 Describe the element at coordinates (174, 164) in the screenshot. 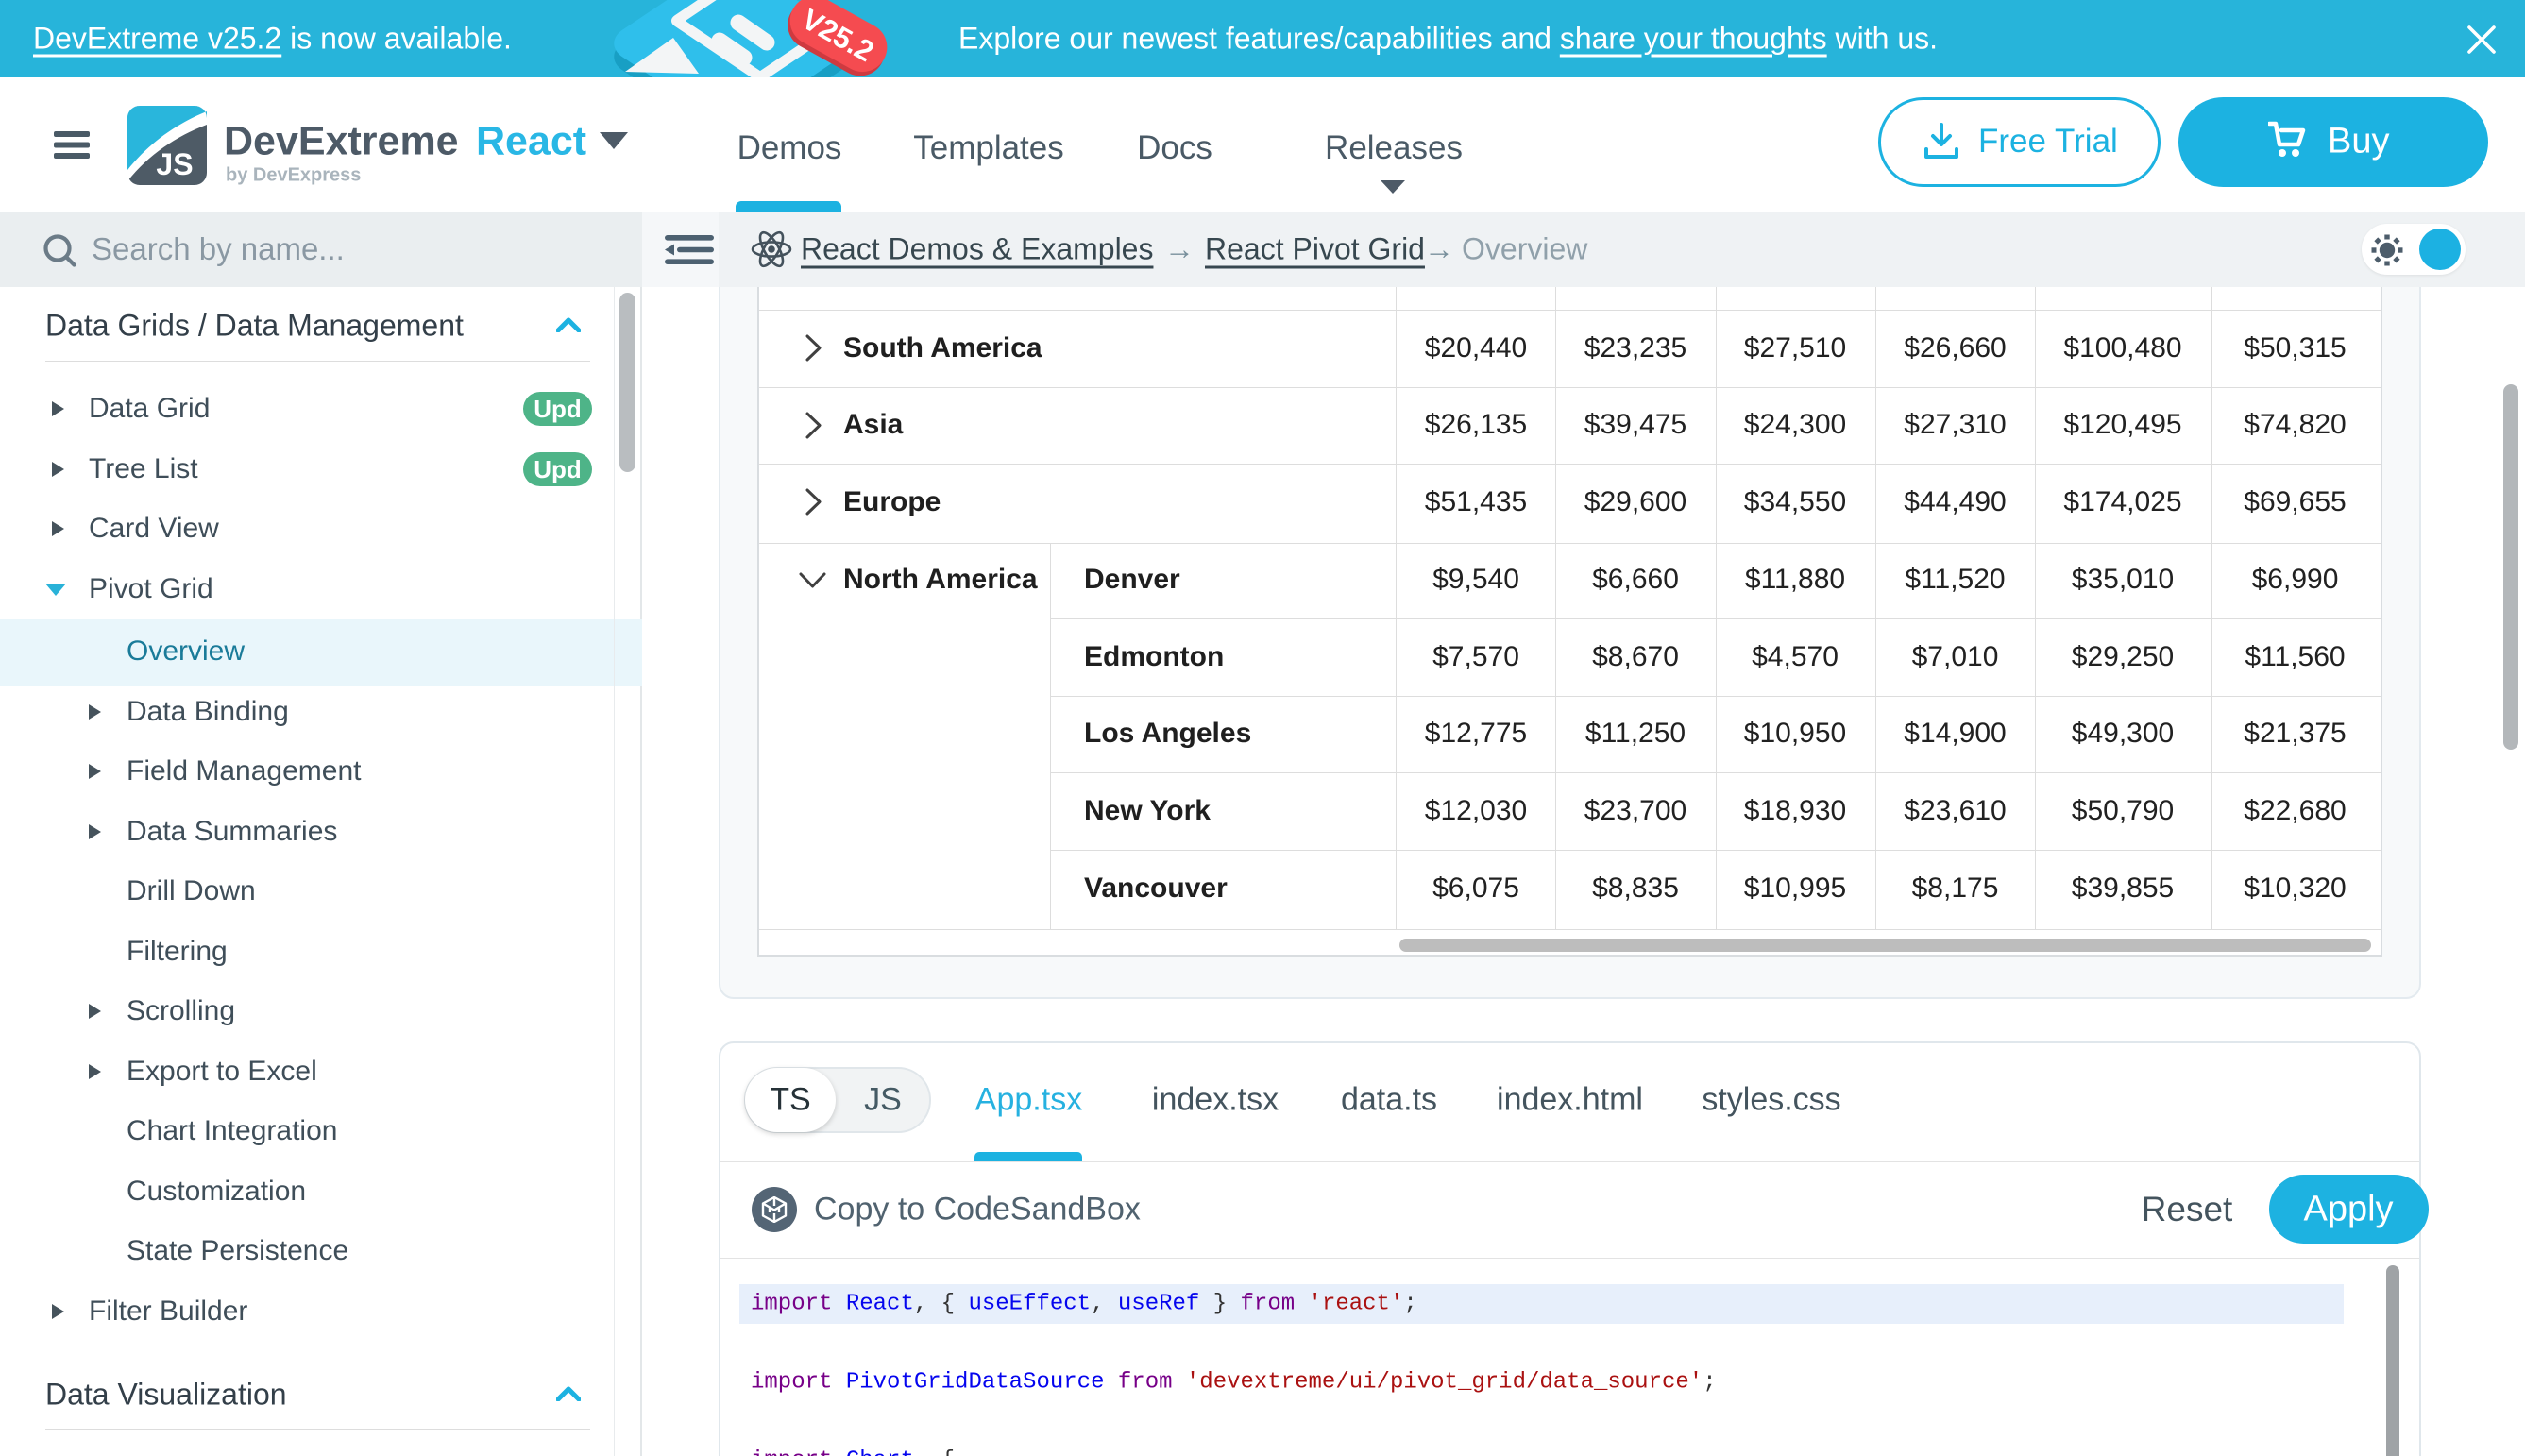

I see `svg-text: JS` at that location.